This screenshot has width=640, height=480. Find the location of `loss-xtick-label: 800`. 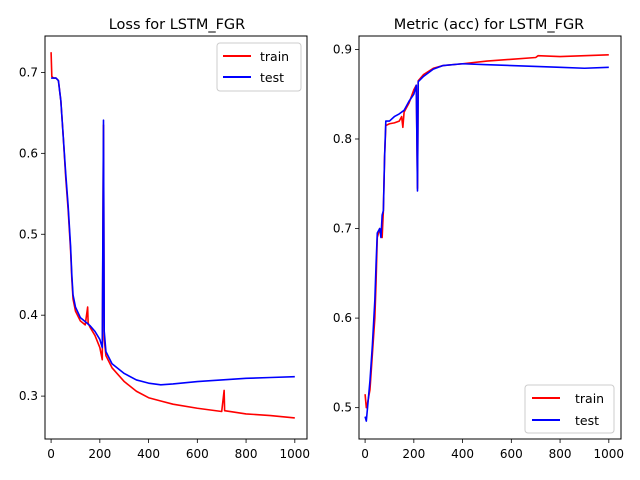

loss-xtick-label: 800 is located at coordinates (246, 454).